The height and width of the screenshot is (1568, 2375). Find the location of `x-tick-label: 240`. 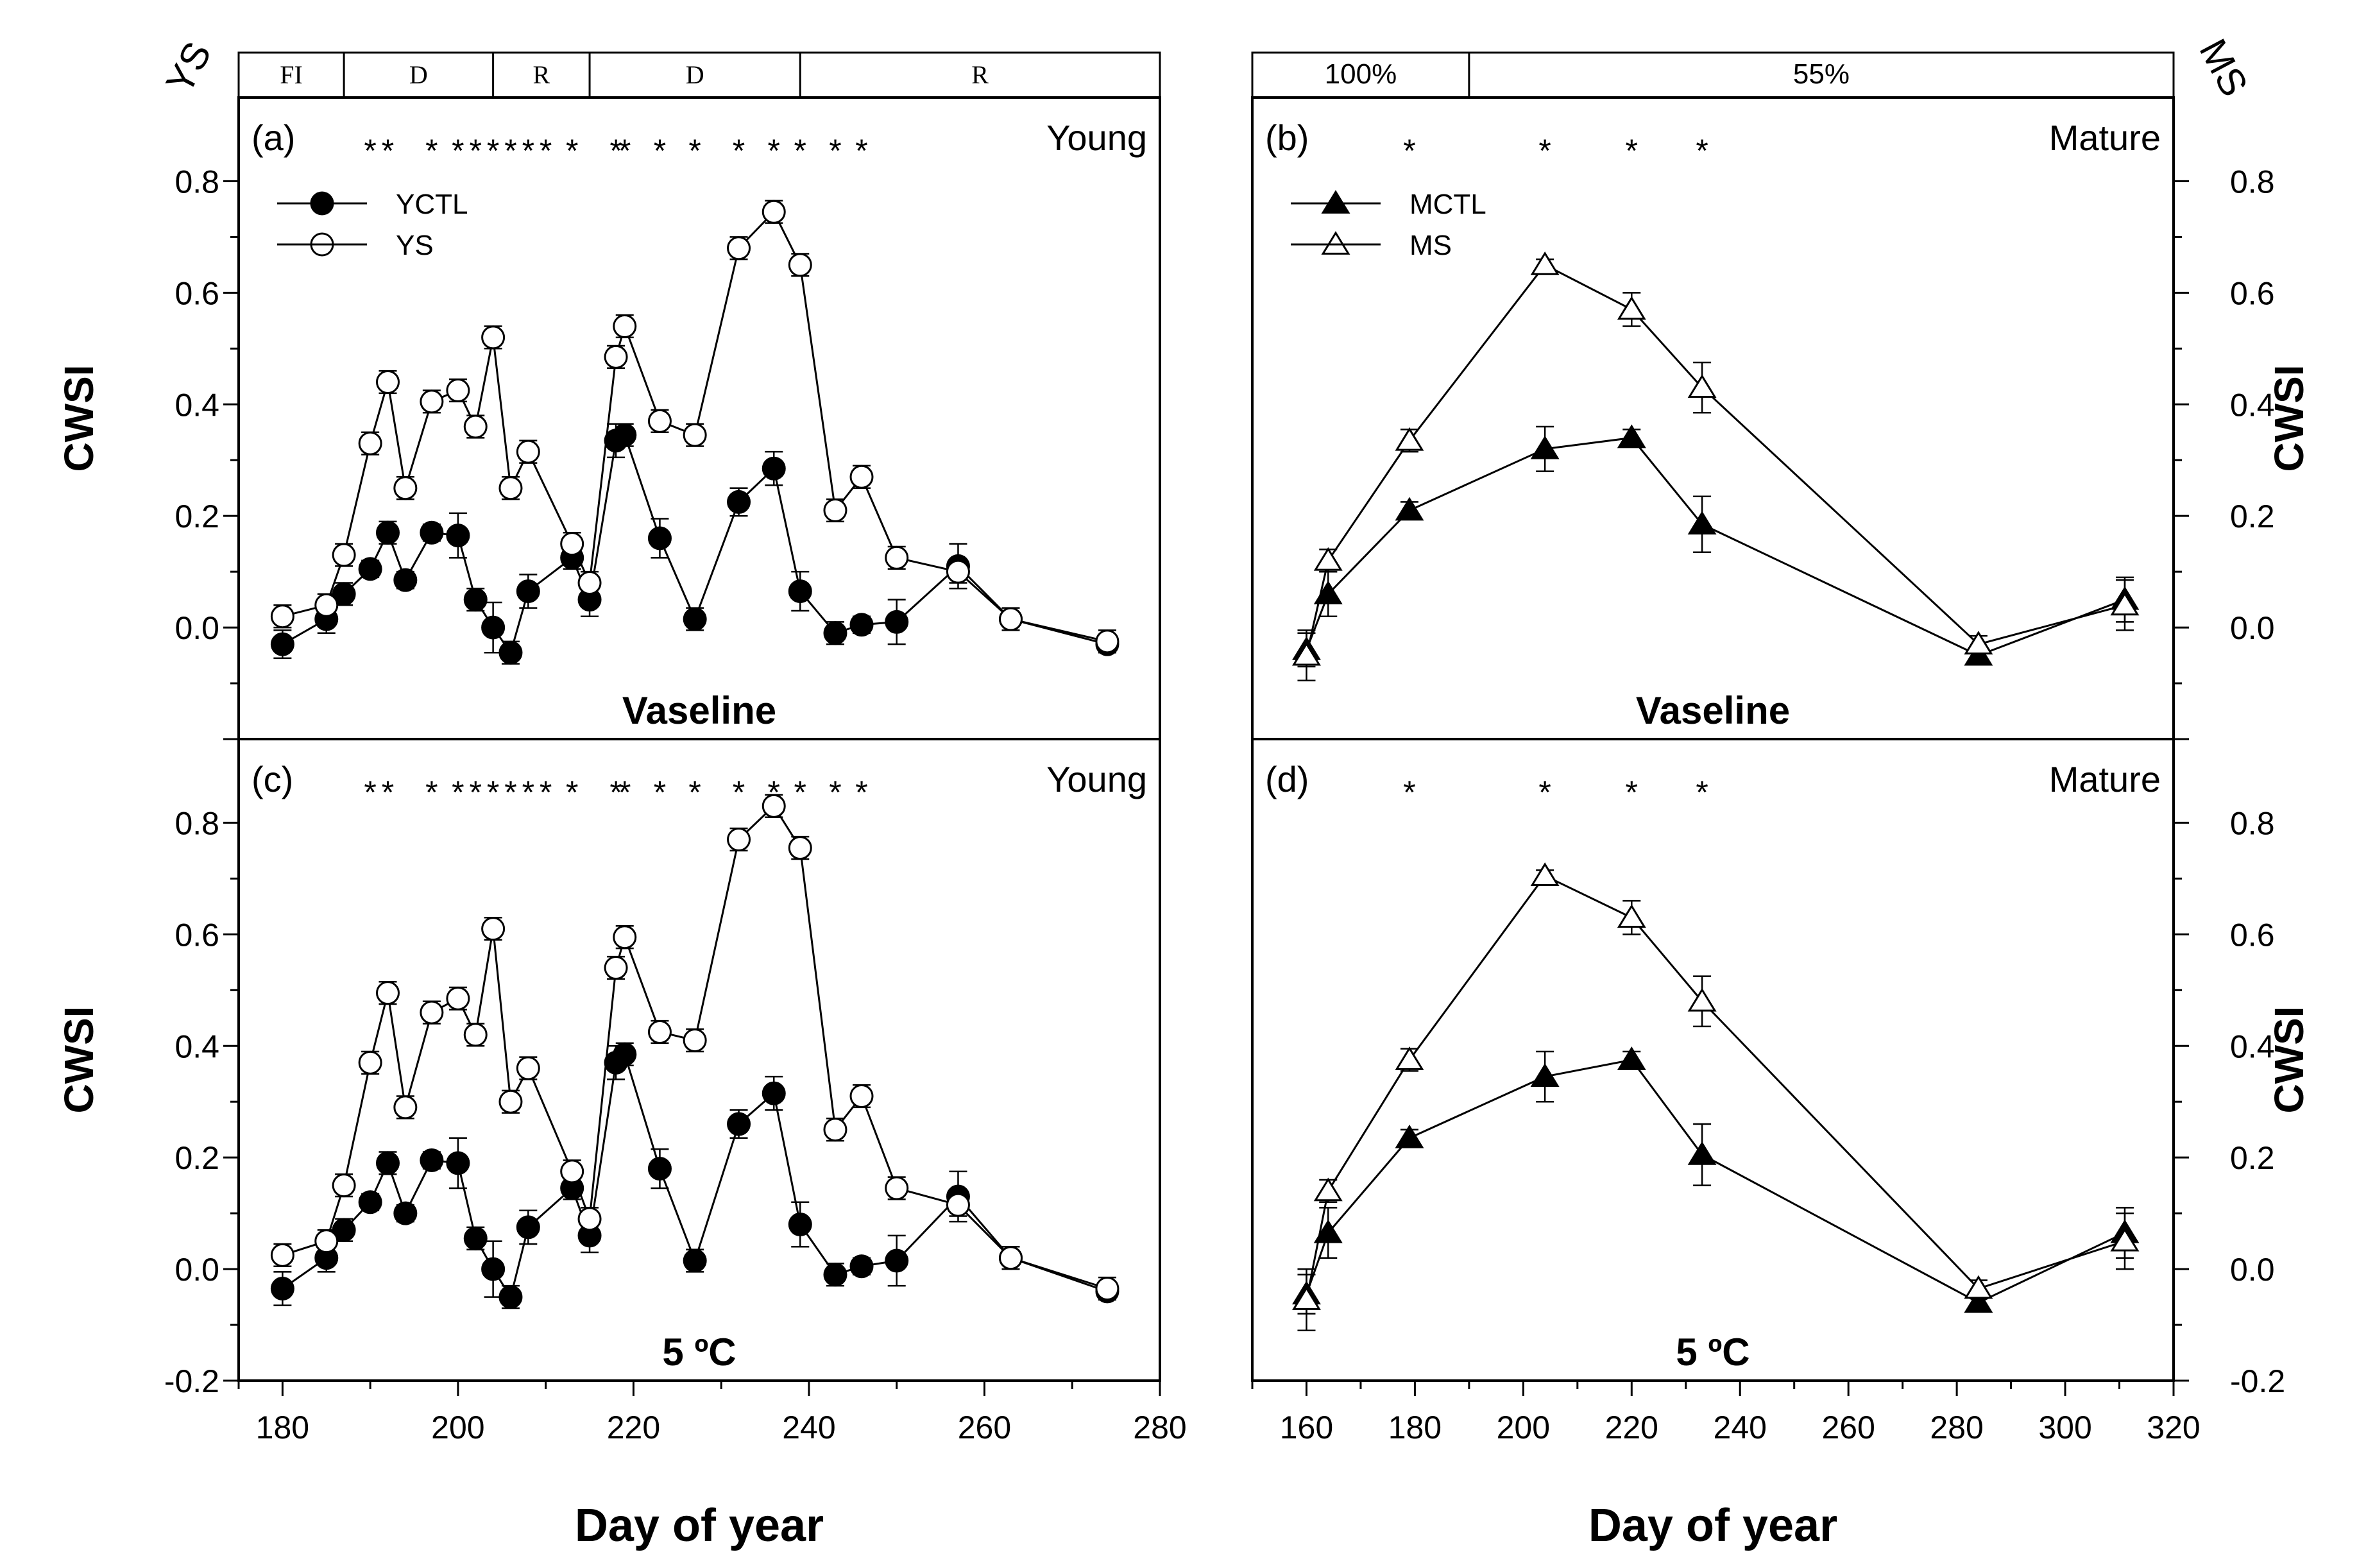

x-tick-label: 240 is located at coordinates (808, 1427).